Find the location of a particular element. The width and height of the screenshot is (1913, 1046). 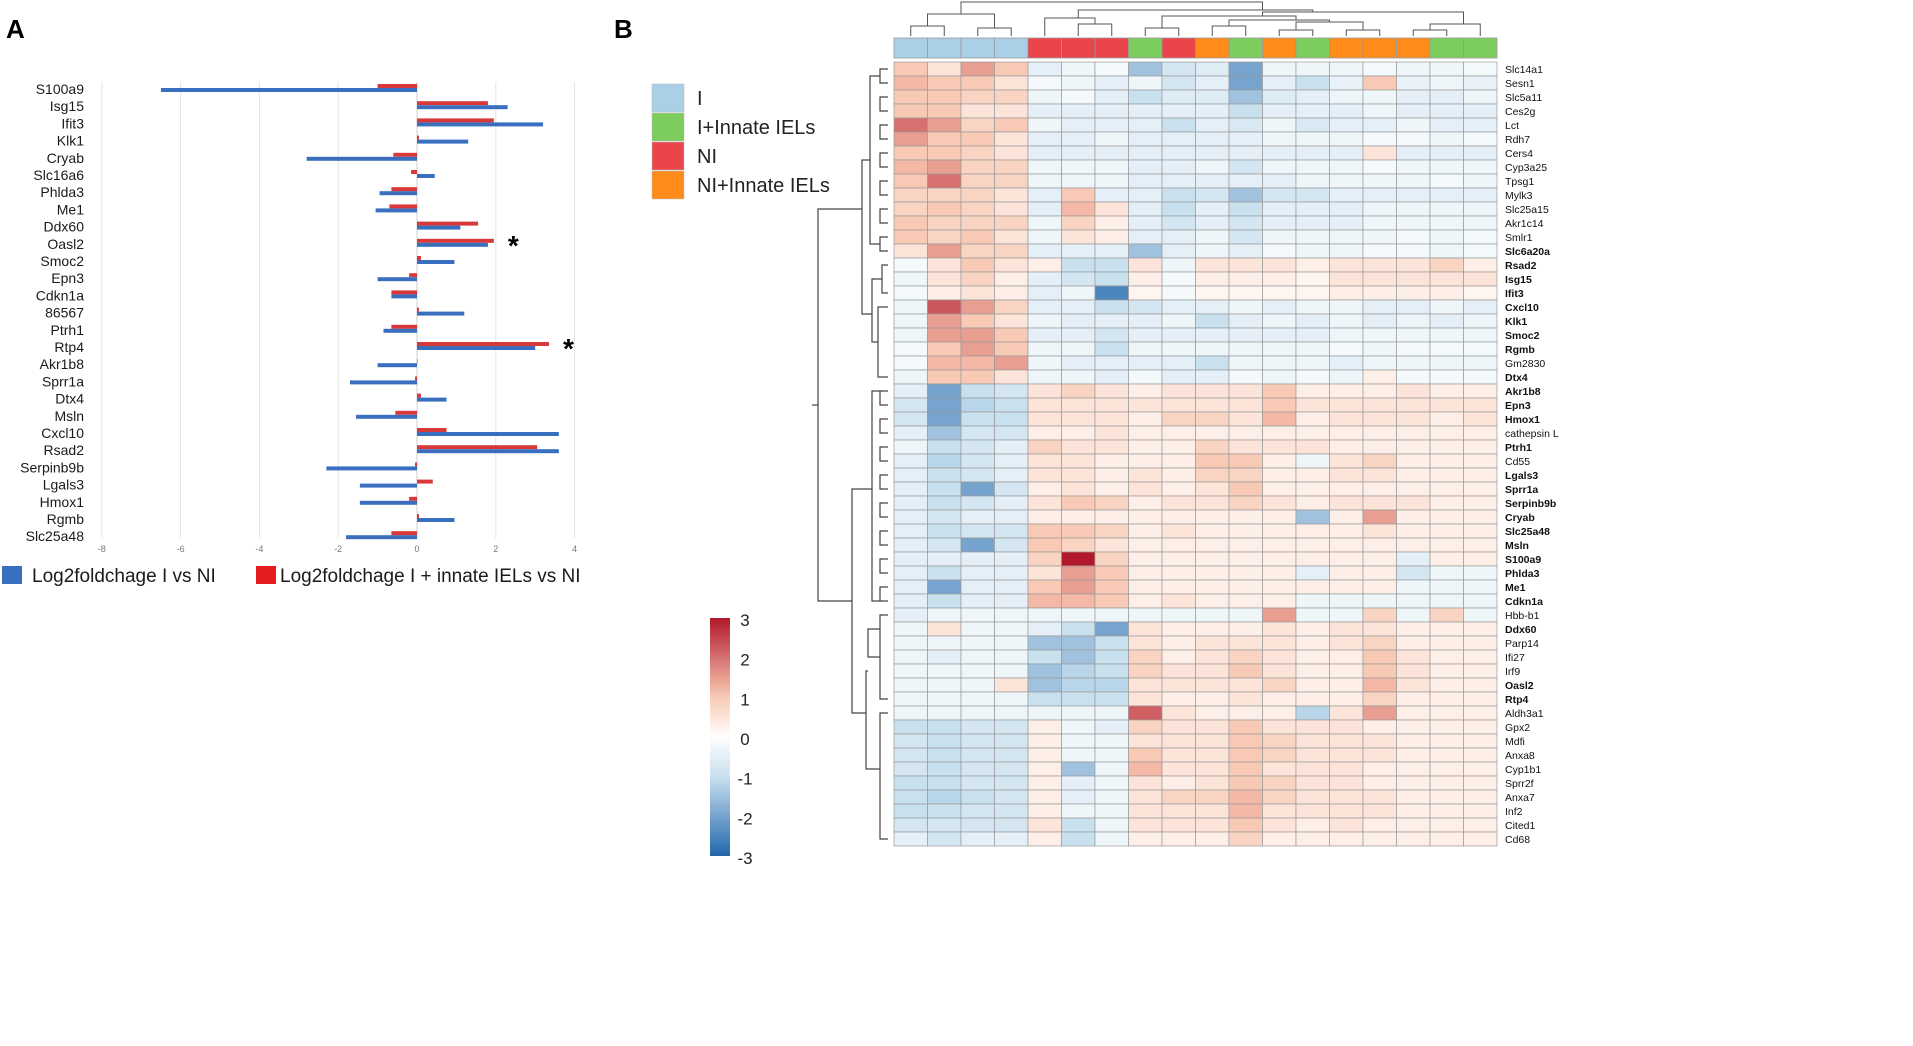

row-label: Phlda3 is located at coordinates (1522, 574).